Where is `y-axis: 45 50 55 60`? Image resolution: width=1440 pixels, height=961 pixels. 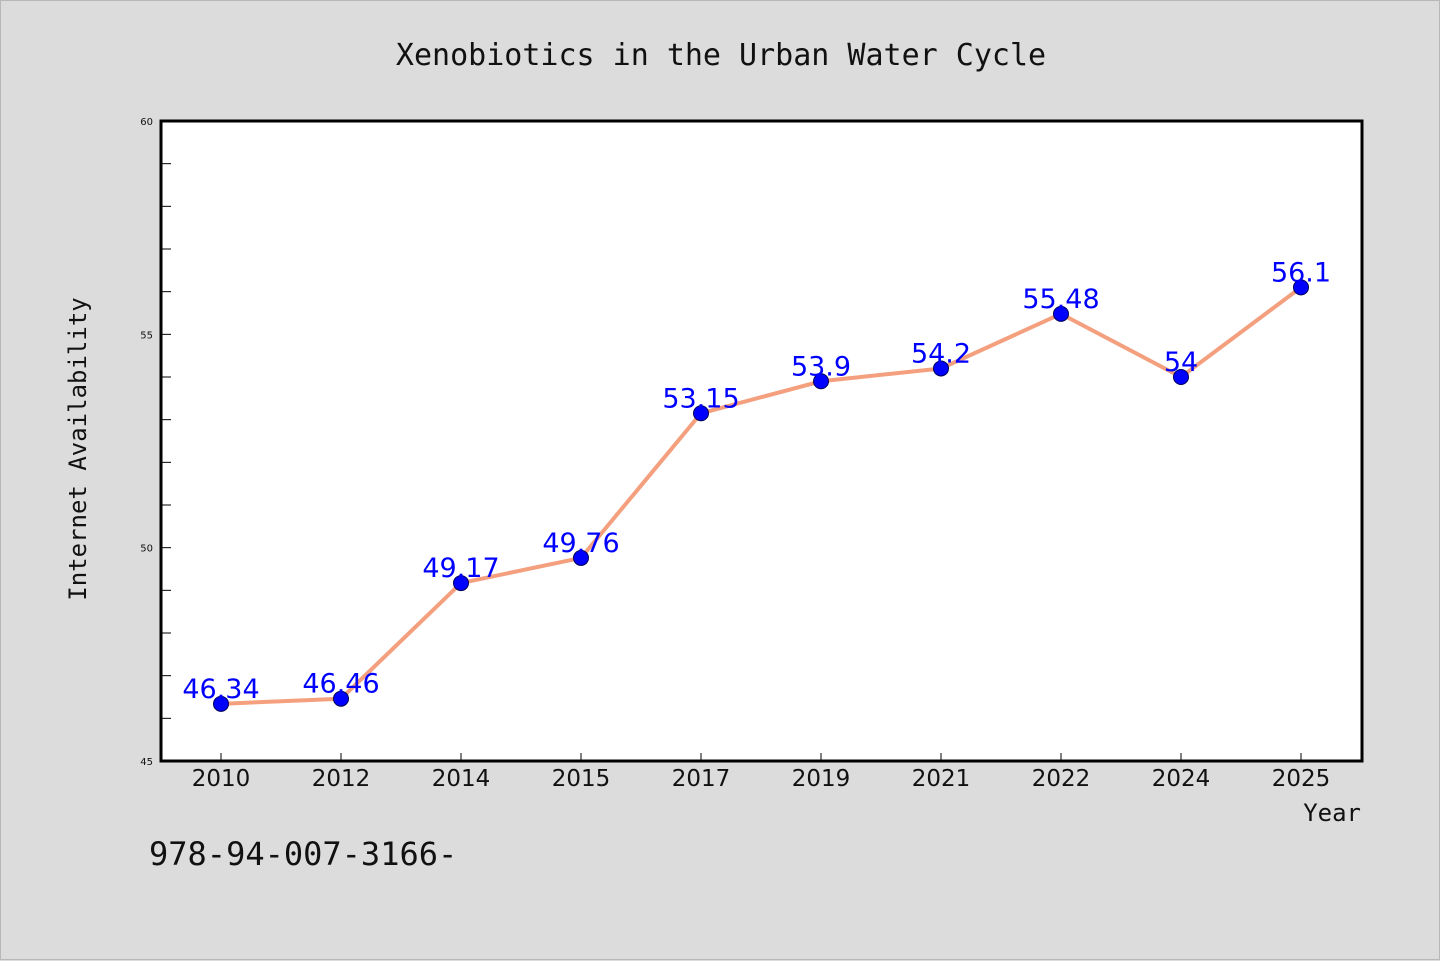 y-axis: 45 50 55 60 is located at coordinates (155, 442).